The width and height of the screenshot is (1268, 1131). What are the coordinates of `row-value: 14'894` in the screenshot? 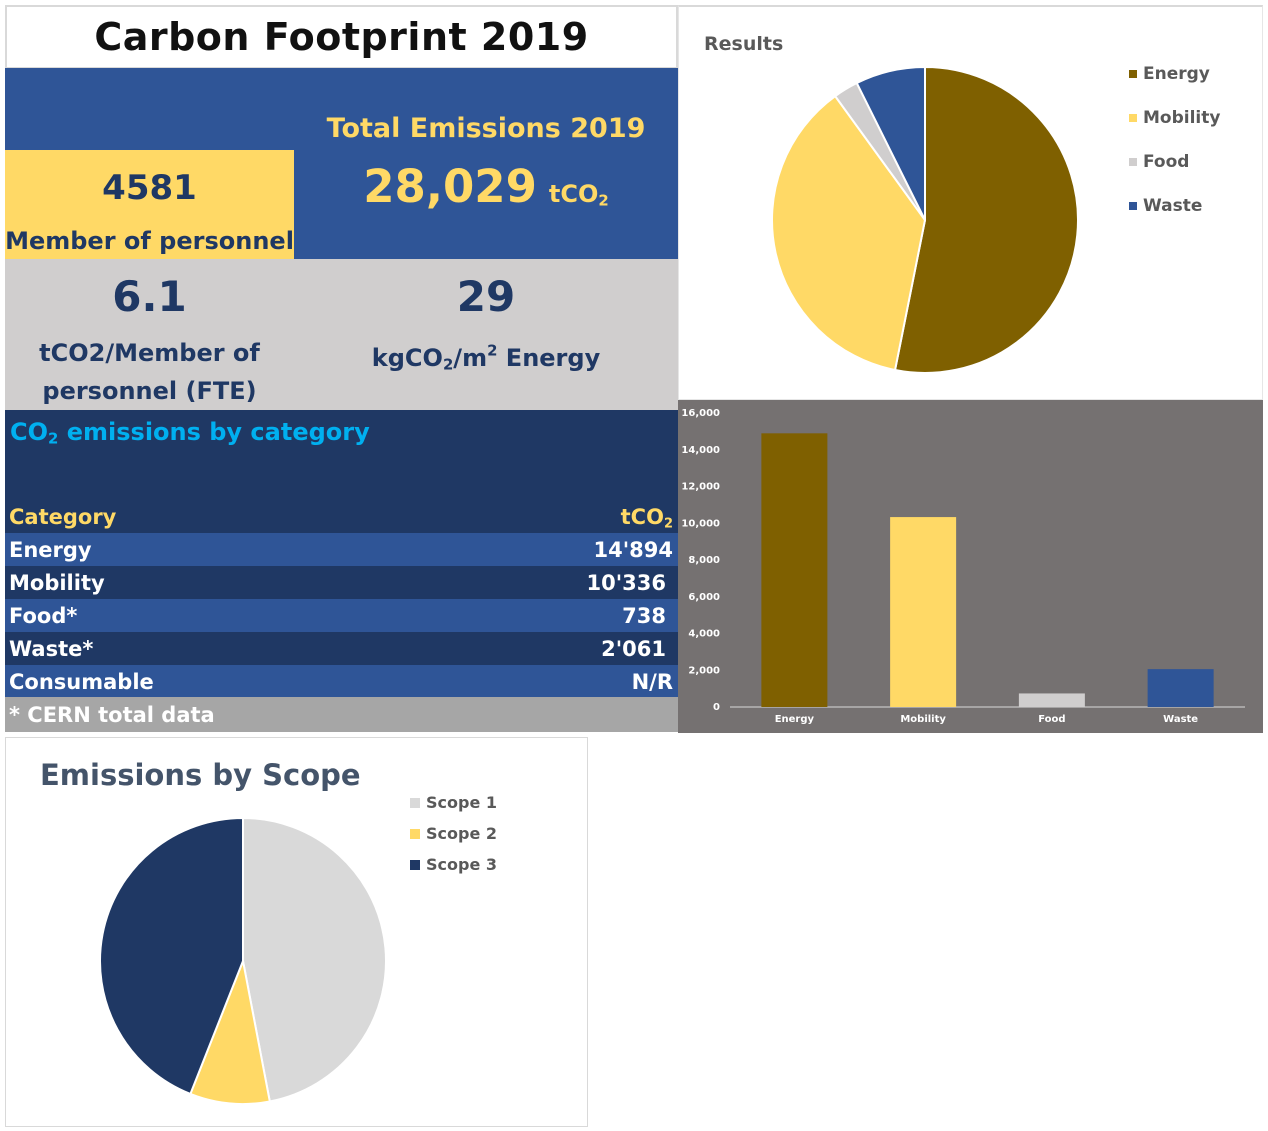 It's located at (633, 549).